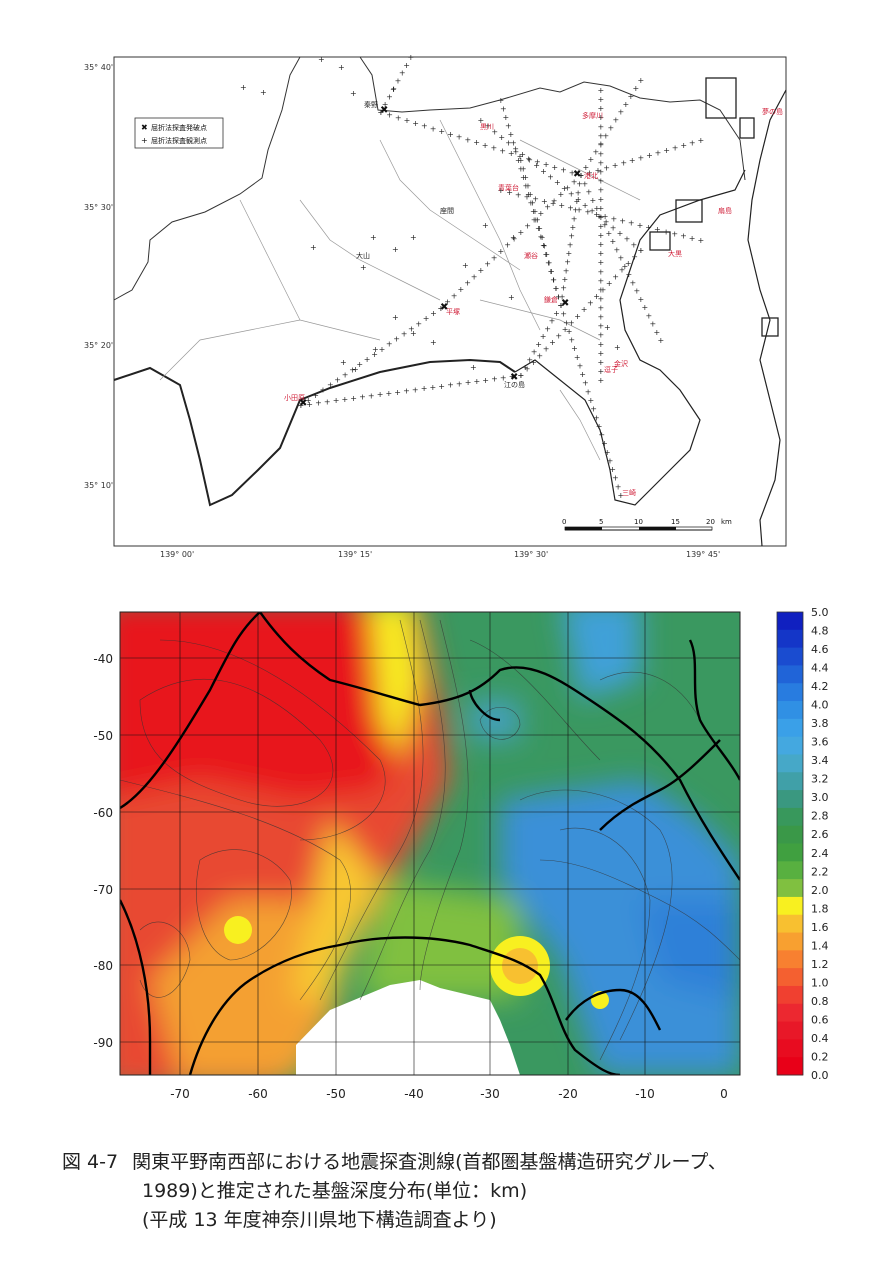  Describe the element at coordinates (820, 612) in the screenshot. I see `colorbar-label: 5.0` at that location.